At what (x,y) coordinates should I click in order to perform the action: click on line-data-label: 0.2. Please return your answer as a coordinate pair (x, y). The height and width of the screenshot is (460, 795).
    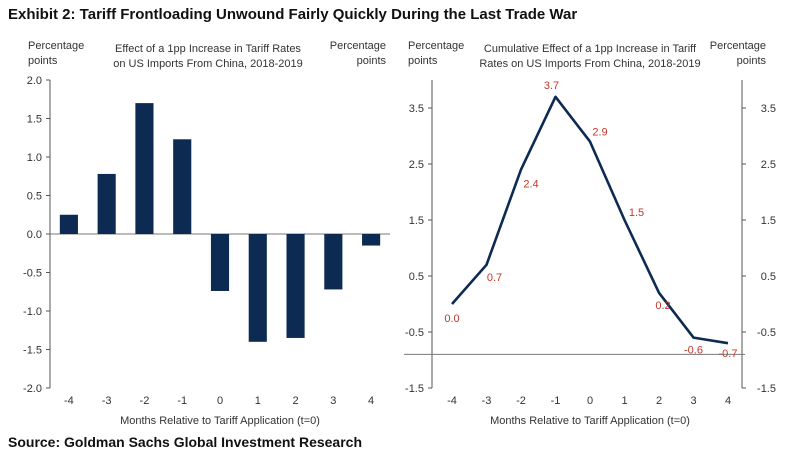
    Looking at the image, I should click on (662, 306).